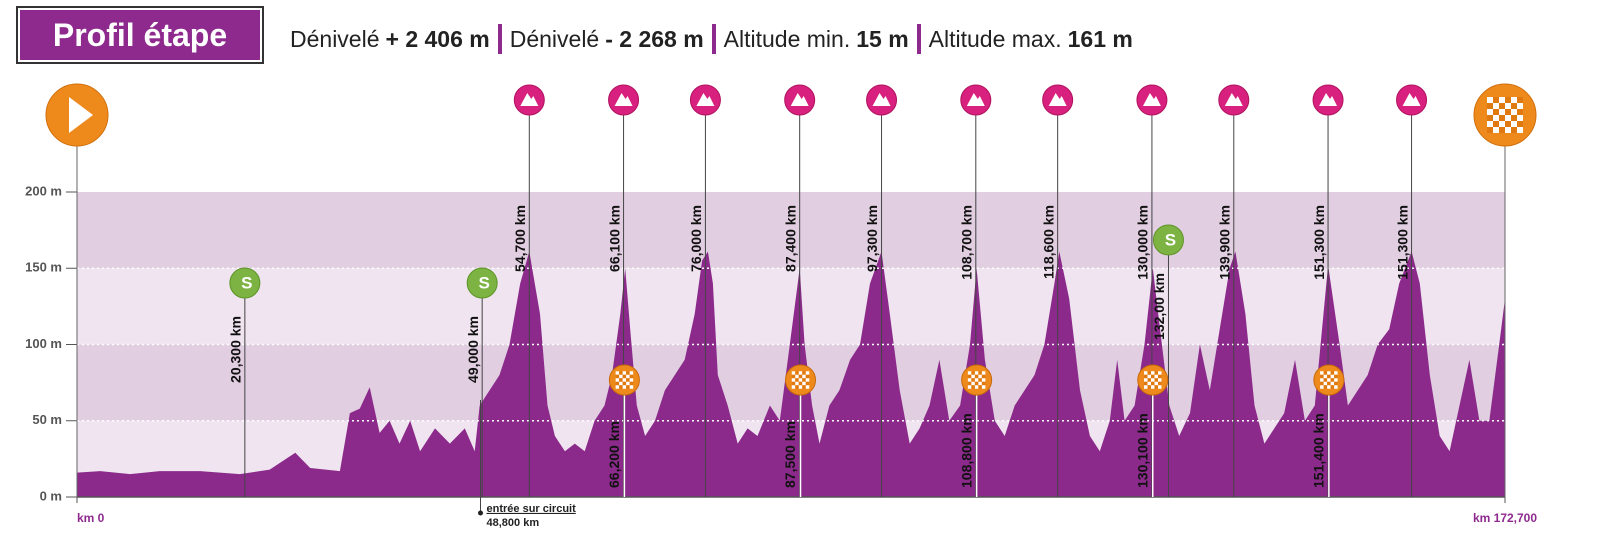  Describe the element at coordinates (81, 115) in the screenshot. I see `play` at that location.